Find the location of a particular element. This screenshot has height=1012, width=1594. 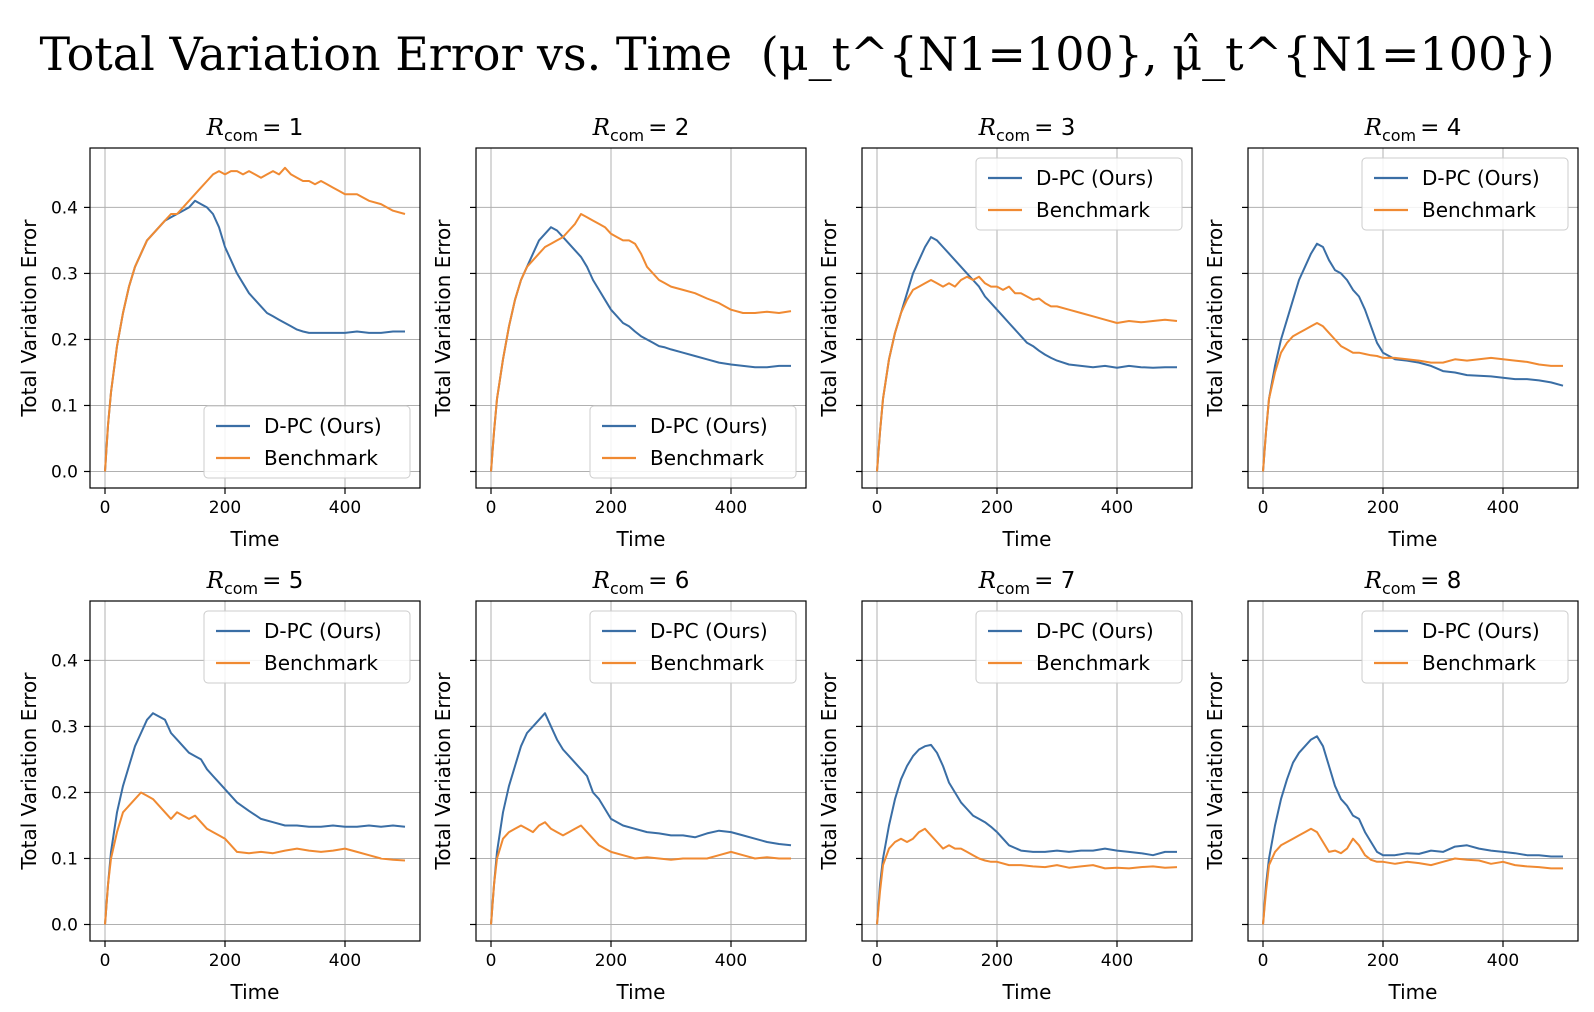

panel-title: Rcom = 2 is located at coordinates (641, 130).